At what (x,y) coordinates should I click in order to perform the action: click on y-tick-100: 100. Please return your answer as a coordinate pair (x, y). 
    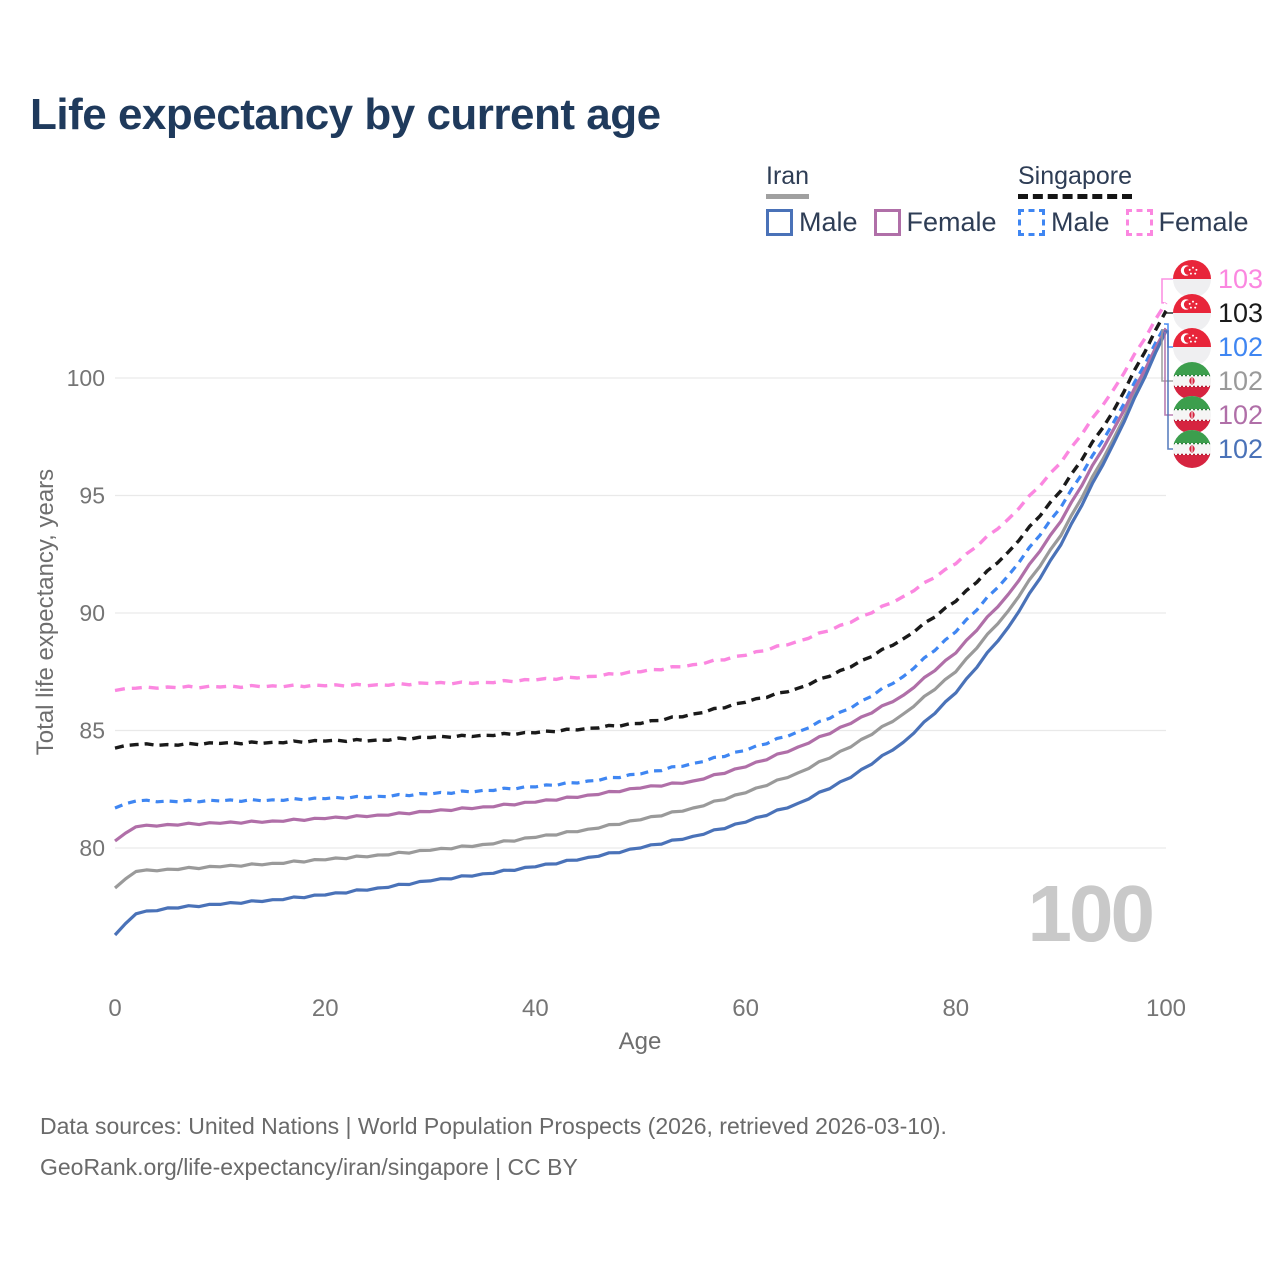
    Looking at the image, I should click on (86, 378).